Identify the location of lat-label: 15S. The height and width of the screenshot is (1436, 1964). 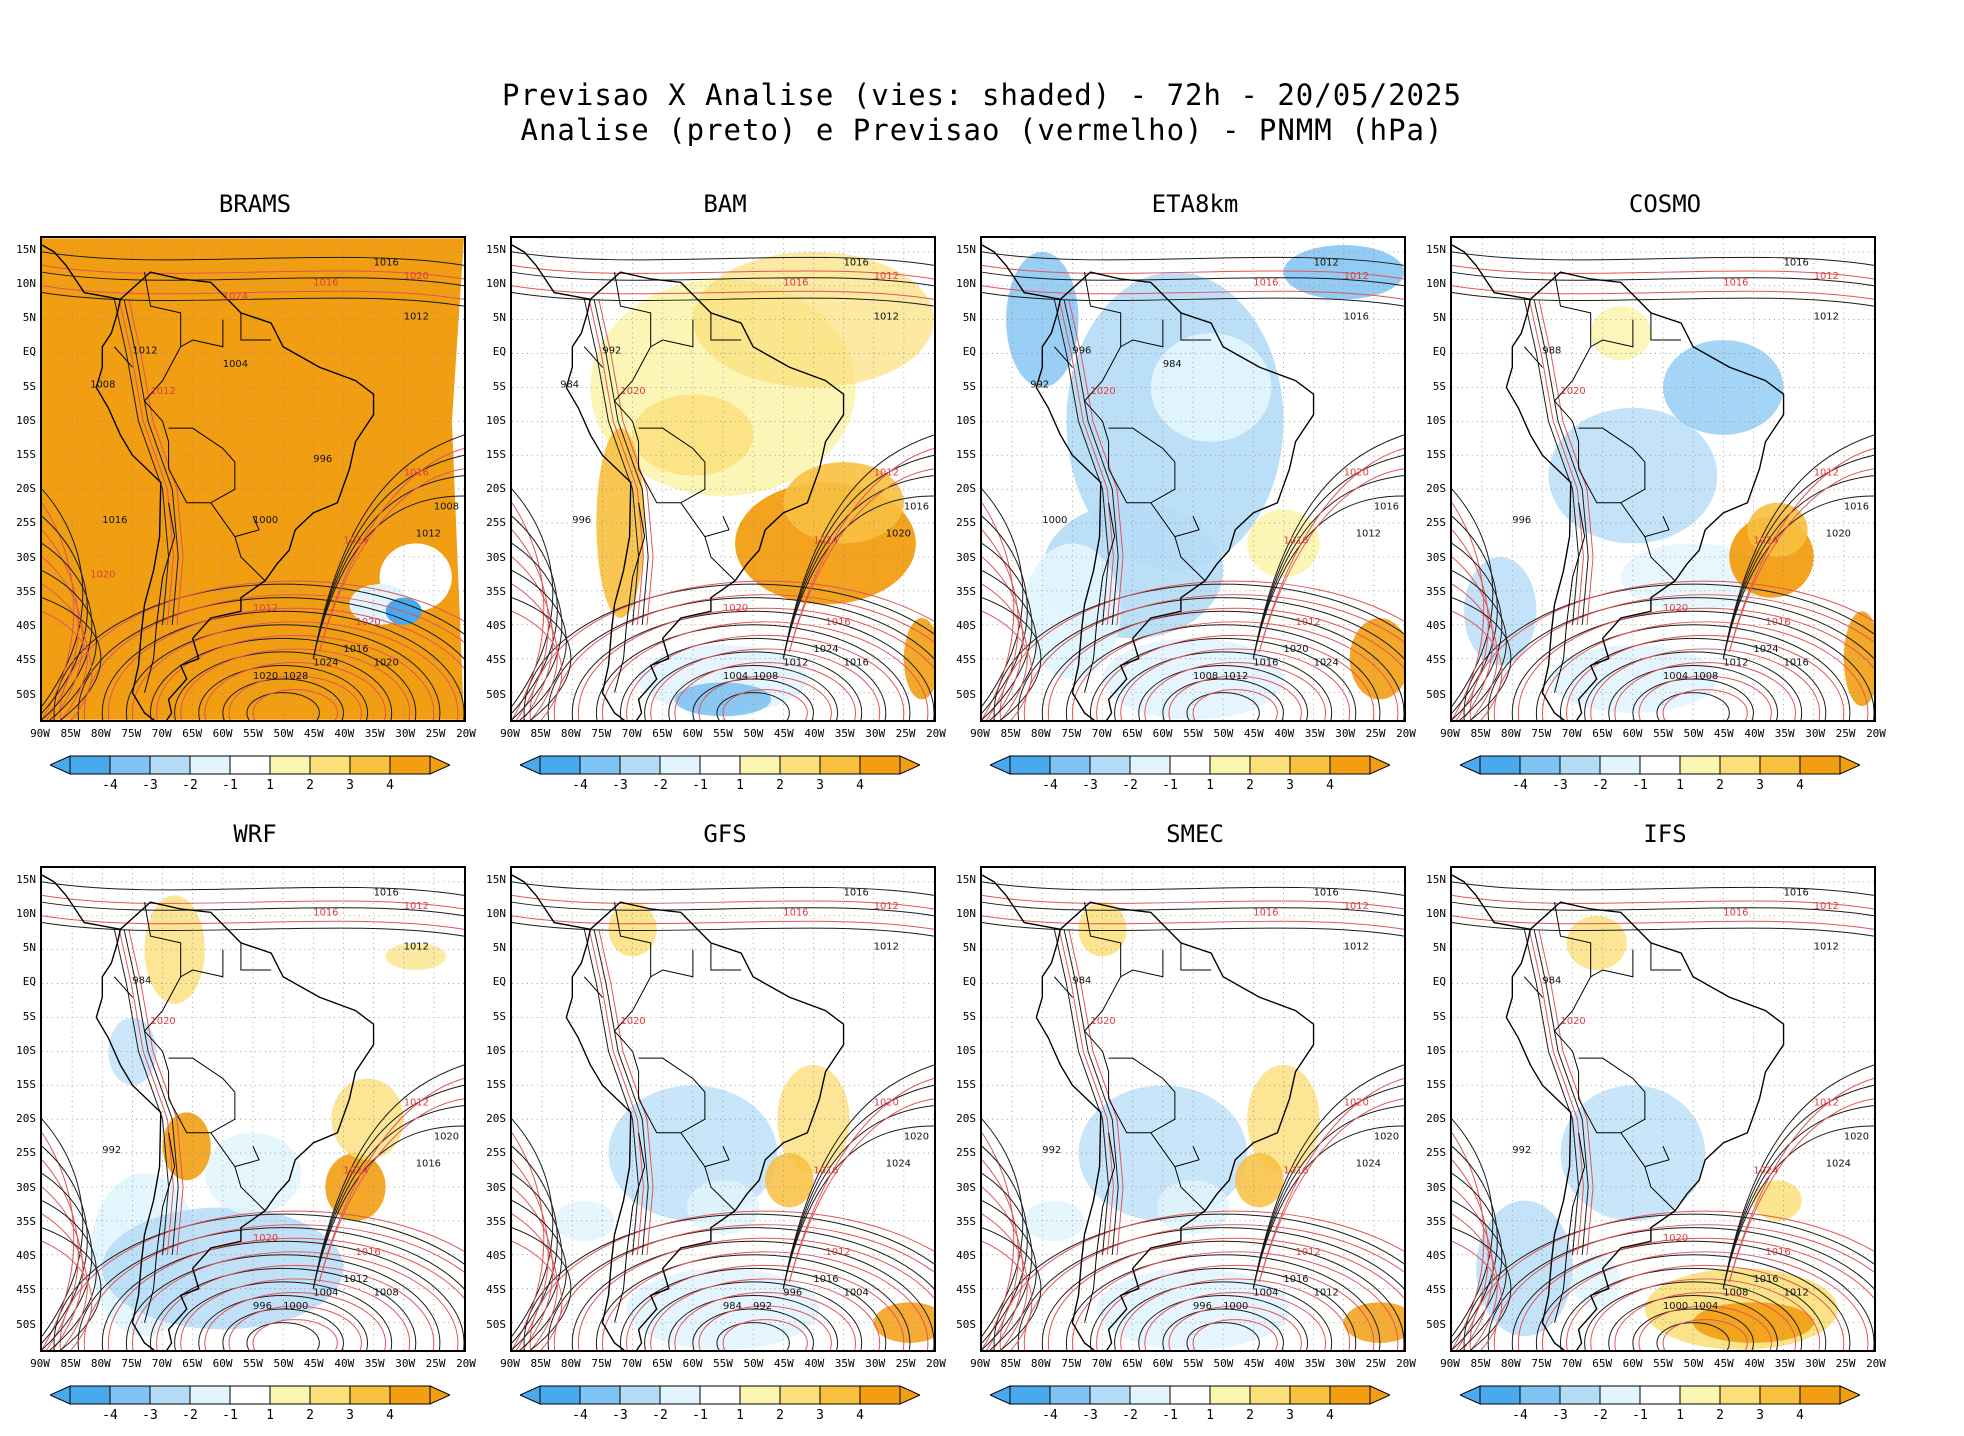
(966, 1085).